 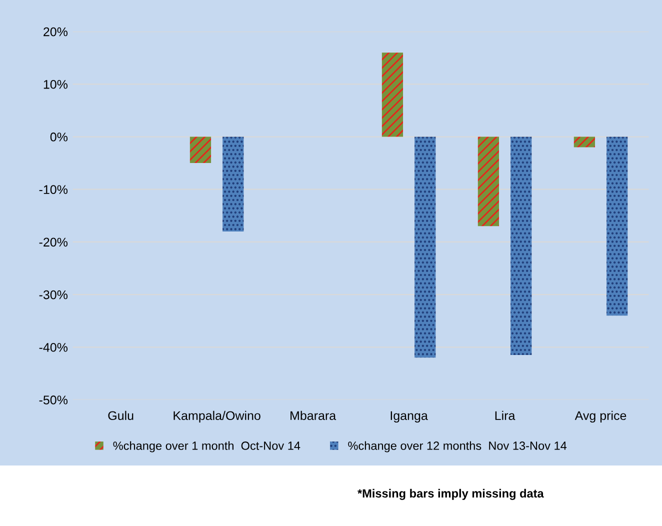 What do you see at coordinates (53, 400) in the screenshot?
I see `y-tick-label: -50%` at bounding box center [53, 400].